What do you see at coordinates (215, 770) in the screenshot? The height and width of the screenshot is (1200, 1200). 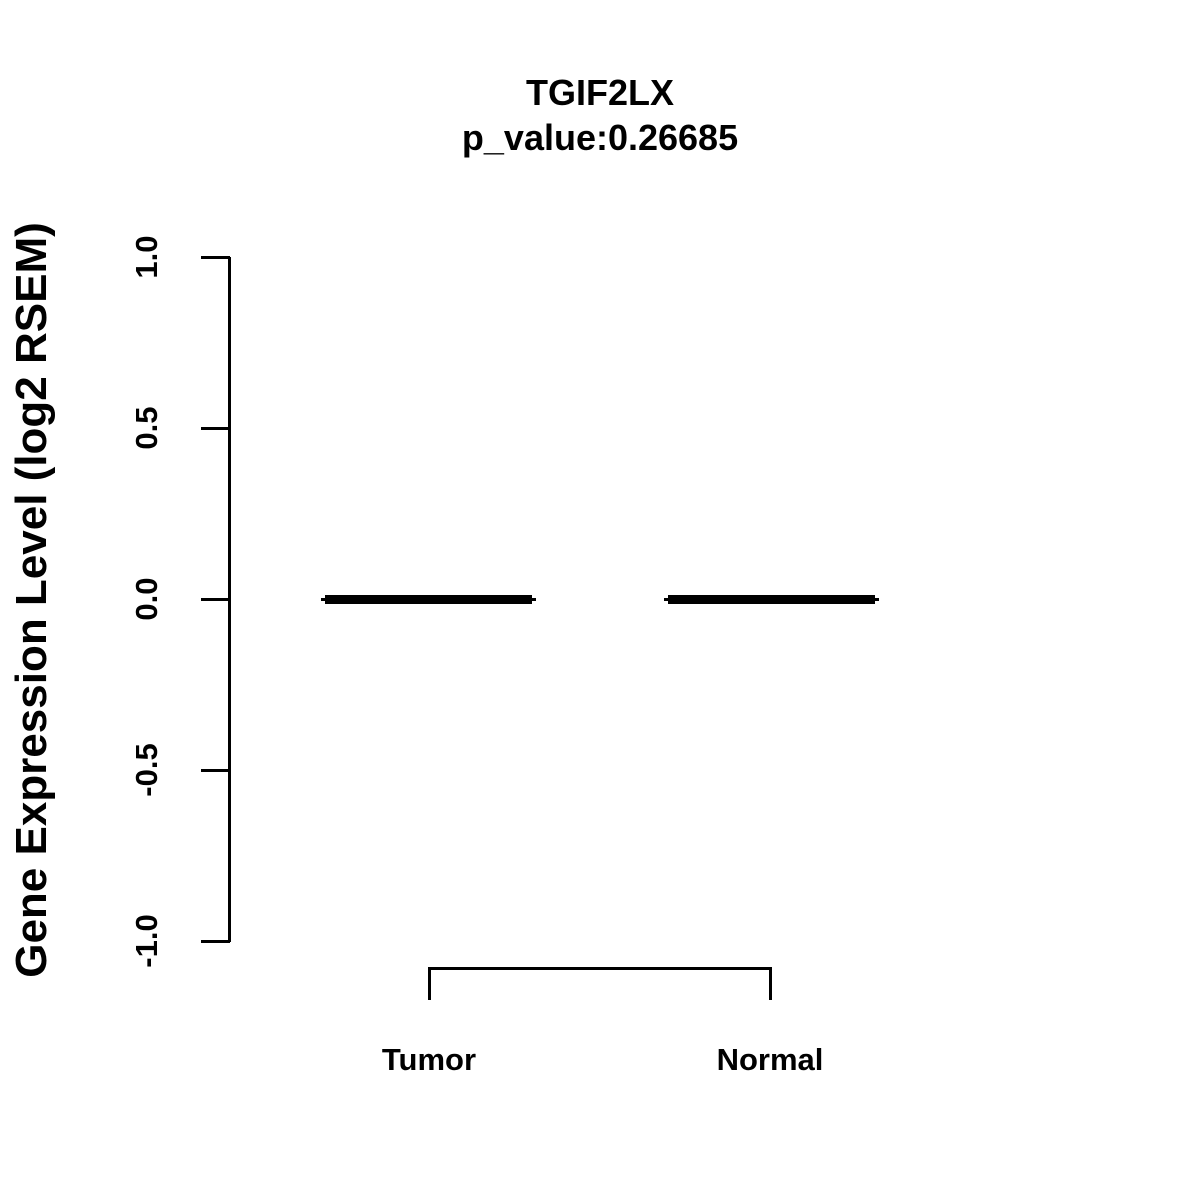 I see `y-tick-mark--0.5` at bounding box center [215, 770].